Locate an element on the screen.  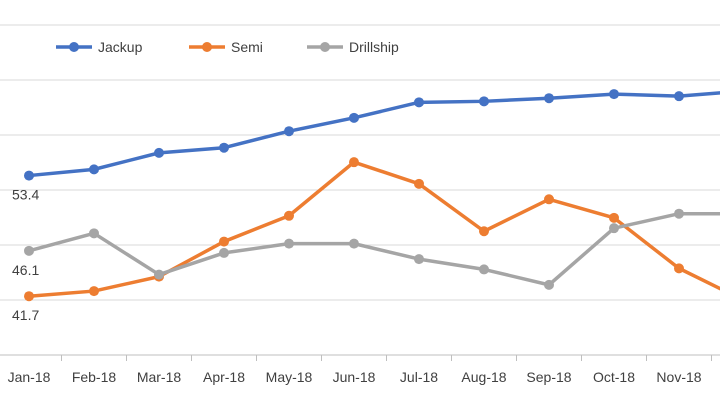
data-label: 53.4 is located at coordinates (25, 195).